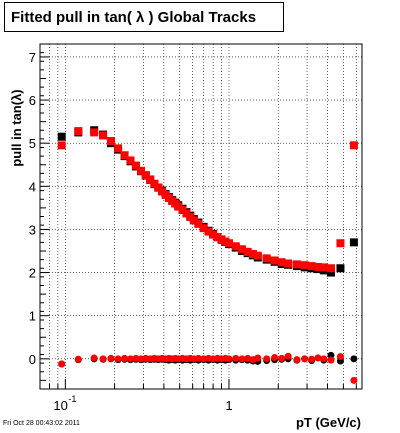  Describe the element at coordinates (32, 186) in the screenshot. I see `y-tick-label: 4` at that location.